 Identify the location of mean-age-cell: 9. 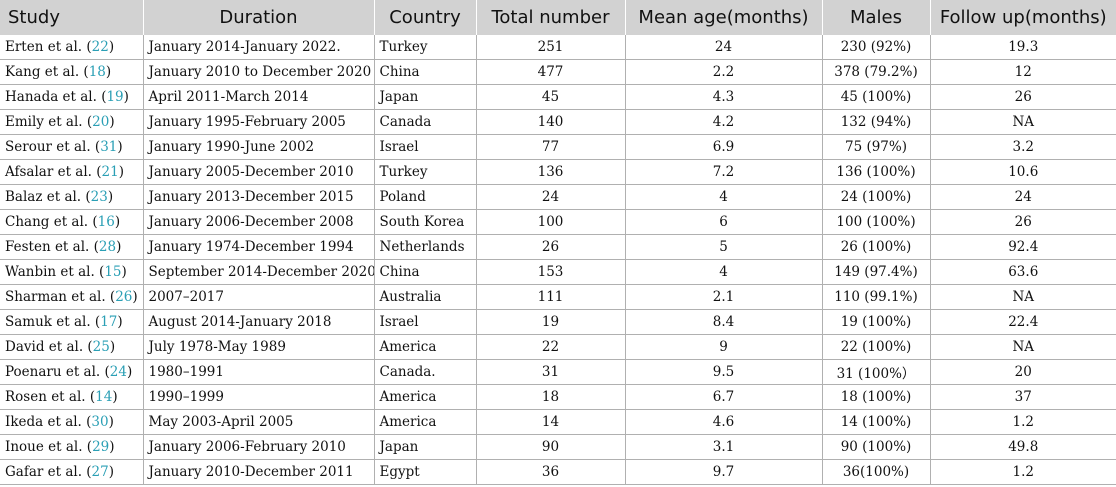
(724, 347).